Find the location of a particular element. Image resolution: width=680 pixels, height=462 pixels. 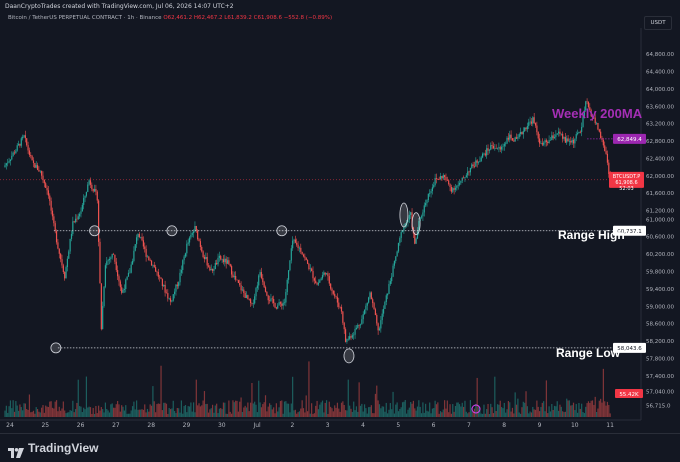

x-tick-label: 6 is located at coordinates (434, 425).